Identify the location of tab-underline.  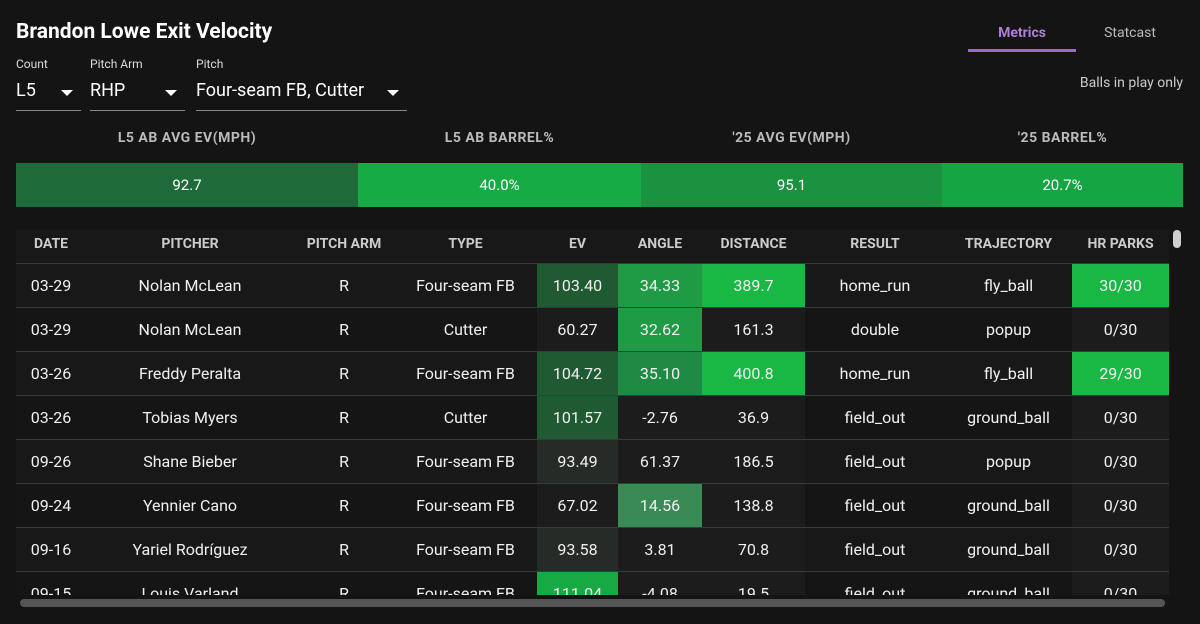
(1022, 50).